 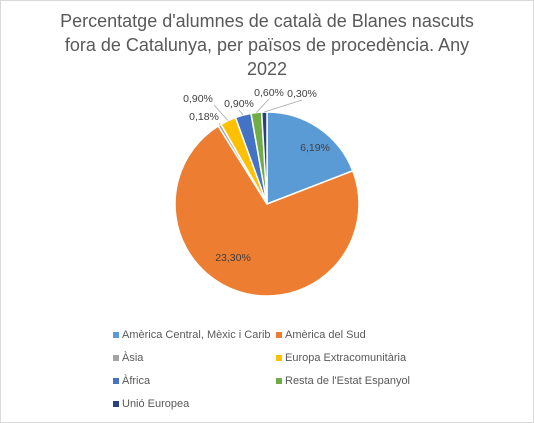 What do you see at coordinates (204, 117) in the screenshot?
I see `data-label: 0,18%` at bounding box center [204, 117].